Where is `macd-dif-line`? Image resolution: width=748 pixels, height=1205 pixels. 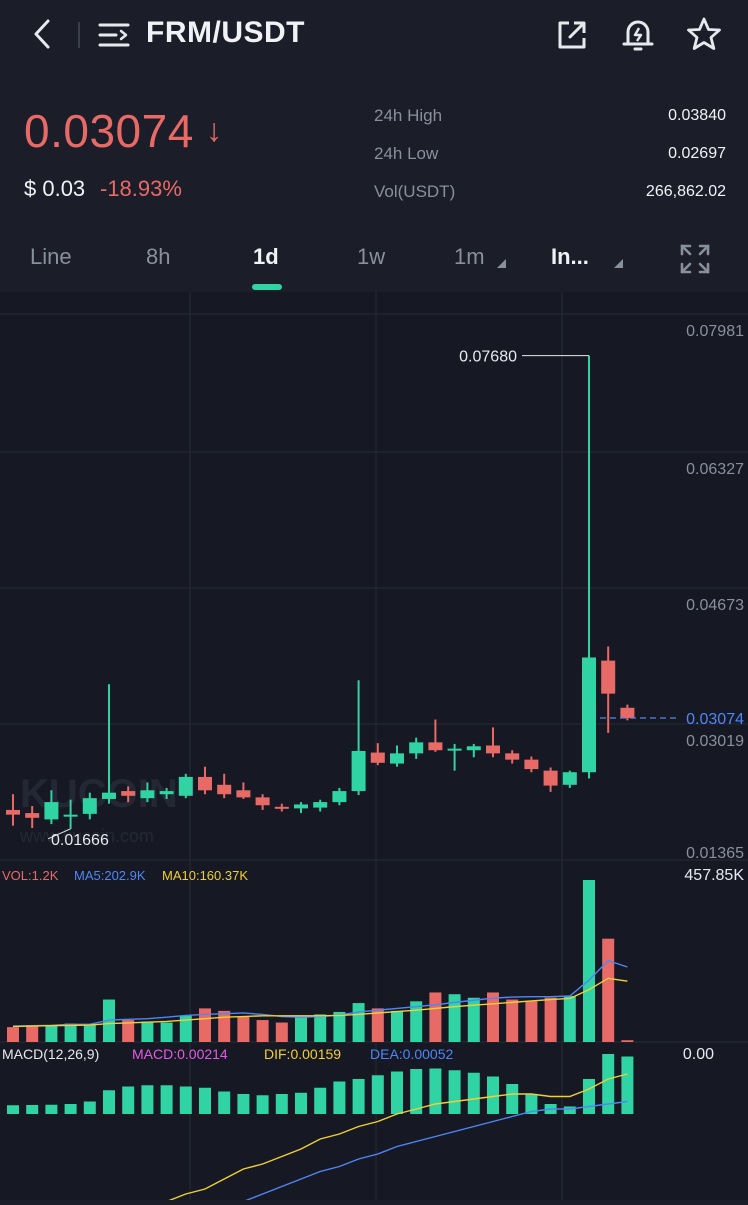
macd-dif-line is located at coordinates (391, 1139).